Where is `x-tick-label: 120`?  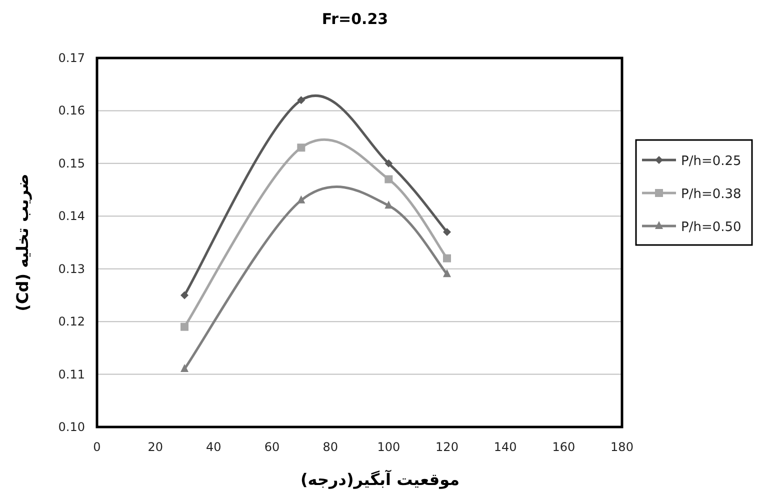 x-tick-label: 120 is located at coordinates (447, 447).